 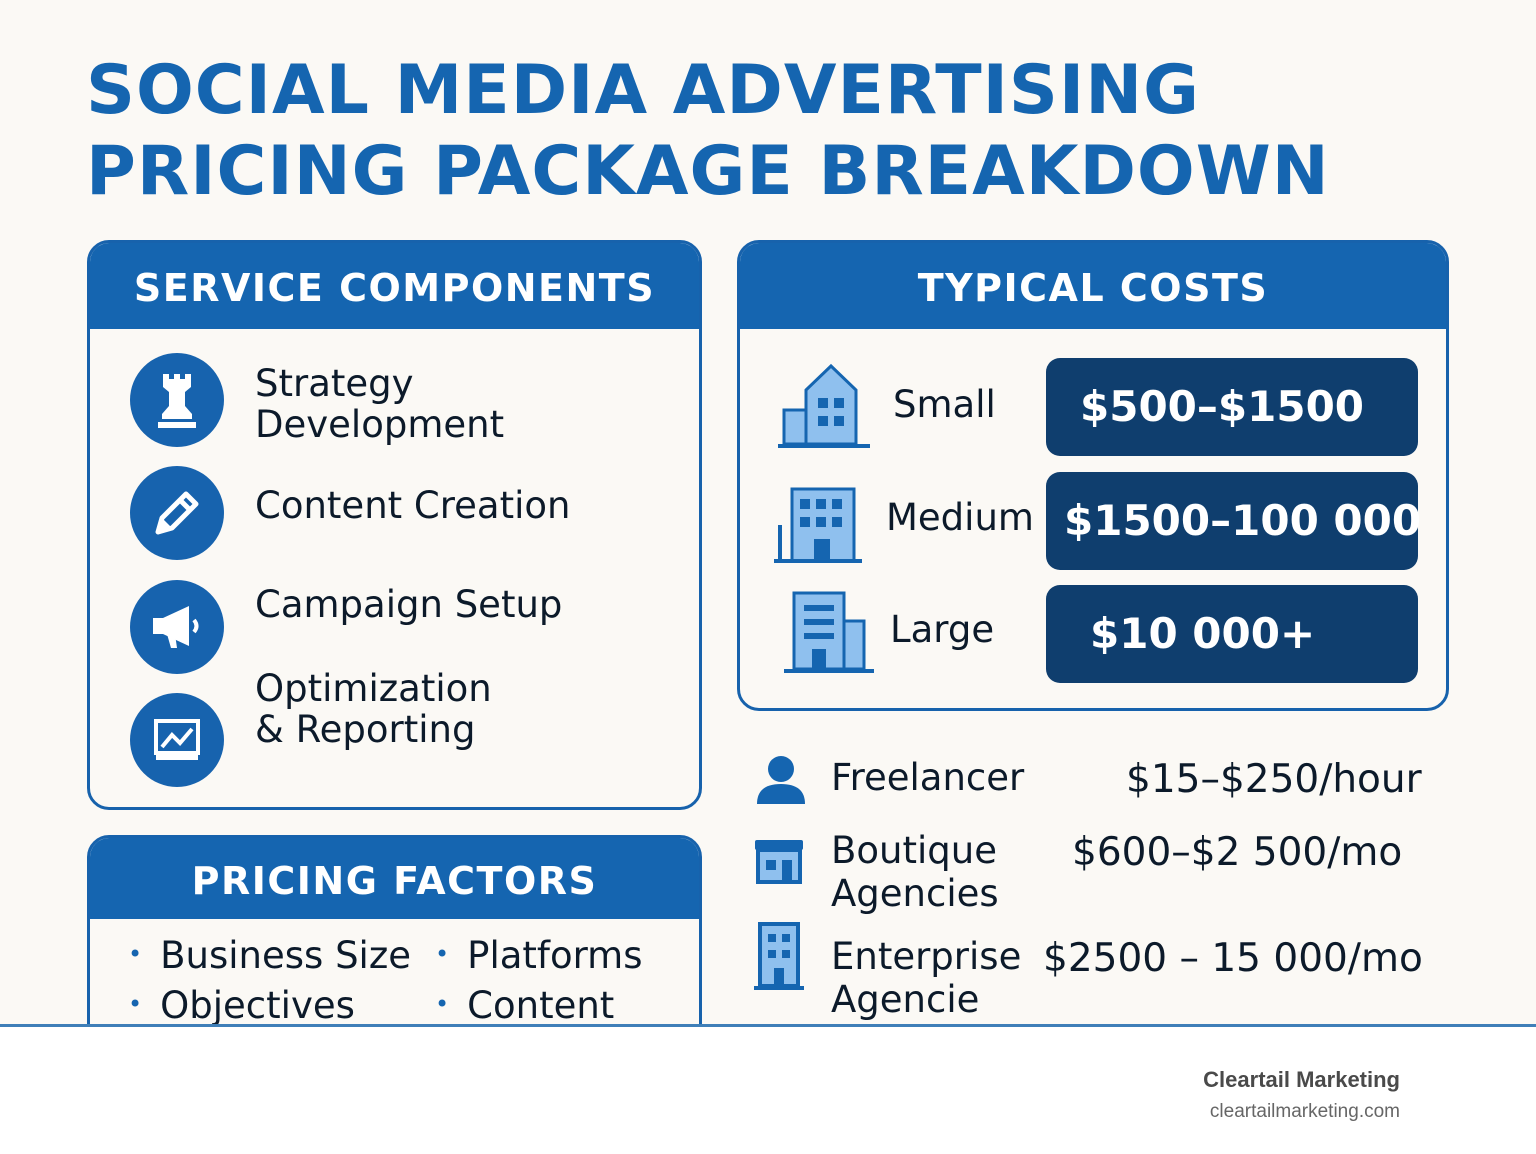 What do you see at coordinates (708, 171) in the screenshot?
I see `title-line-2: PRICING PACKAGE BREAKDOWN` at bounding box center [708, 171].